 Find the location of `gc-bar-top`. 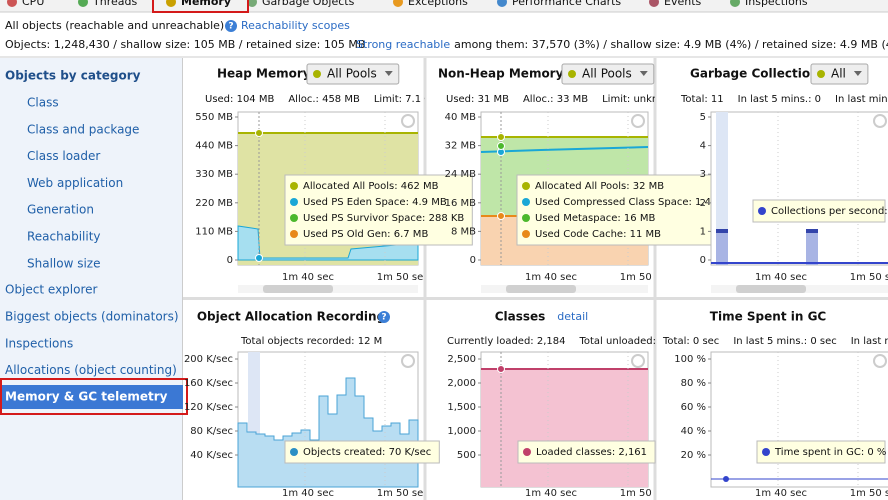

gc-bar-top is located at coordinates (812, 231).